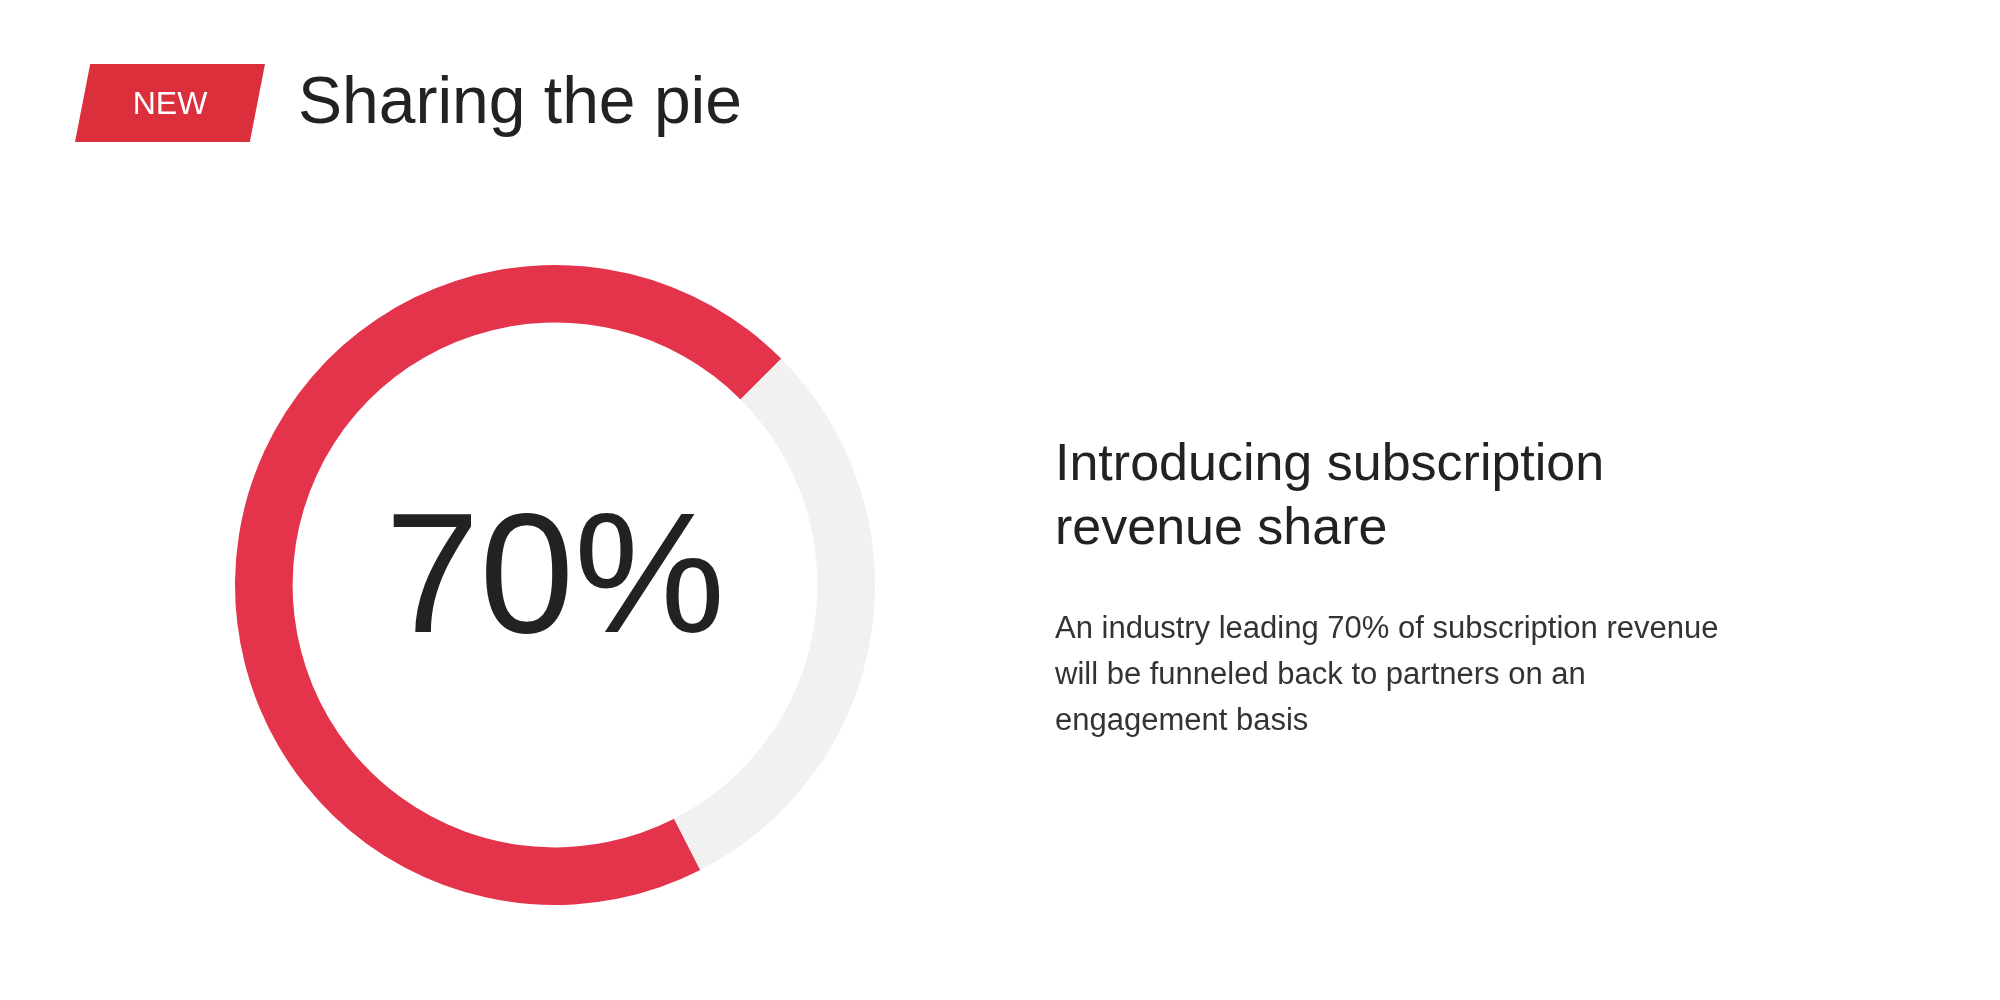  Describe the element at coordinates (170, 103) in the screenshot. I see `text: NEW` at that location.